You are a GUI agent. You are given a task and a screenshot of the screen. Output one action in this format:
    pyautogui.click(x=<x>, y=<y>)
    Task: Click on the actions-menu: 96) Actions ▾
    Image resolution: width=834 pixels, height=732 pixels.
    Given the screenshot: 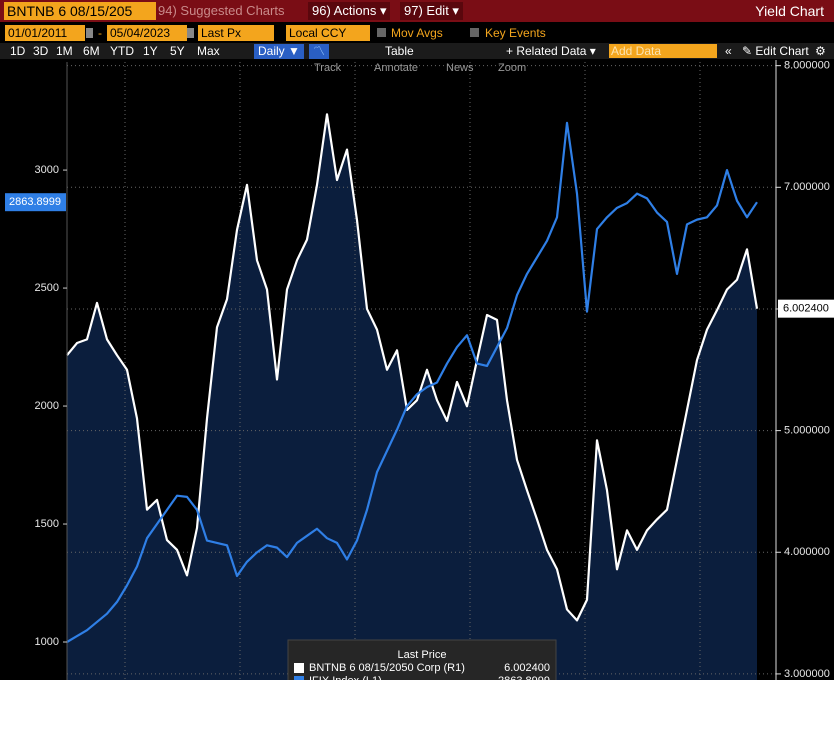 What is the action you would take?
    pyautogui.click(x=349, y=11)
    